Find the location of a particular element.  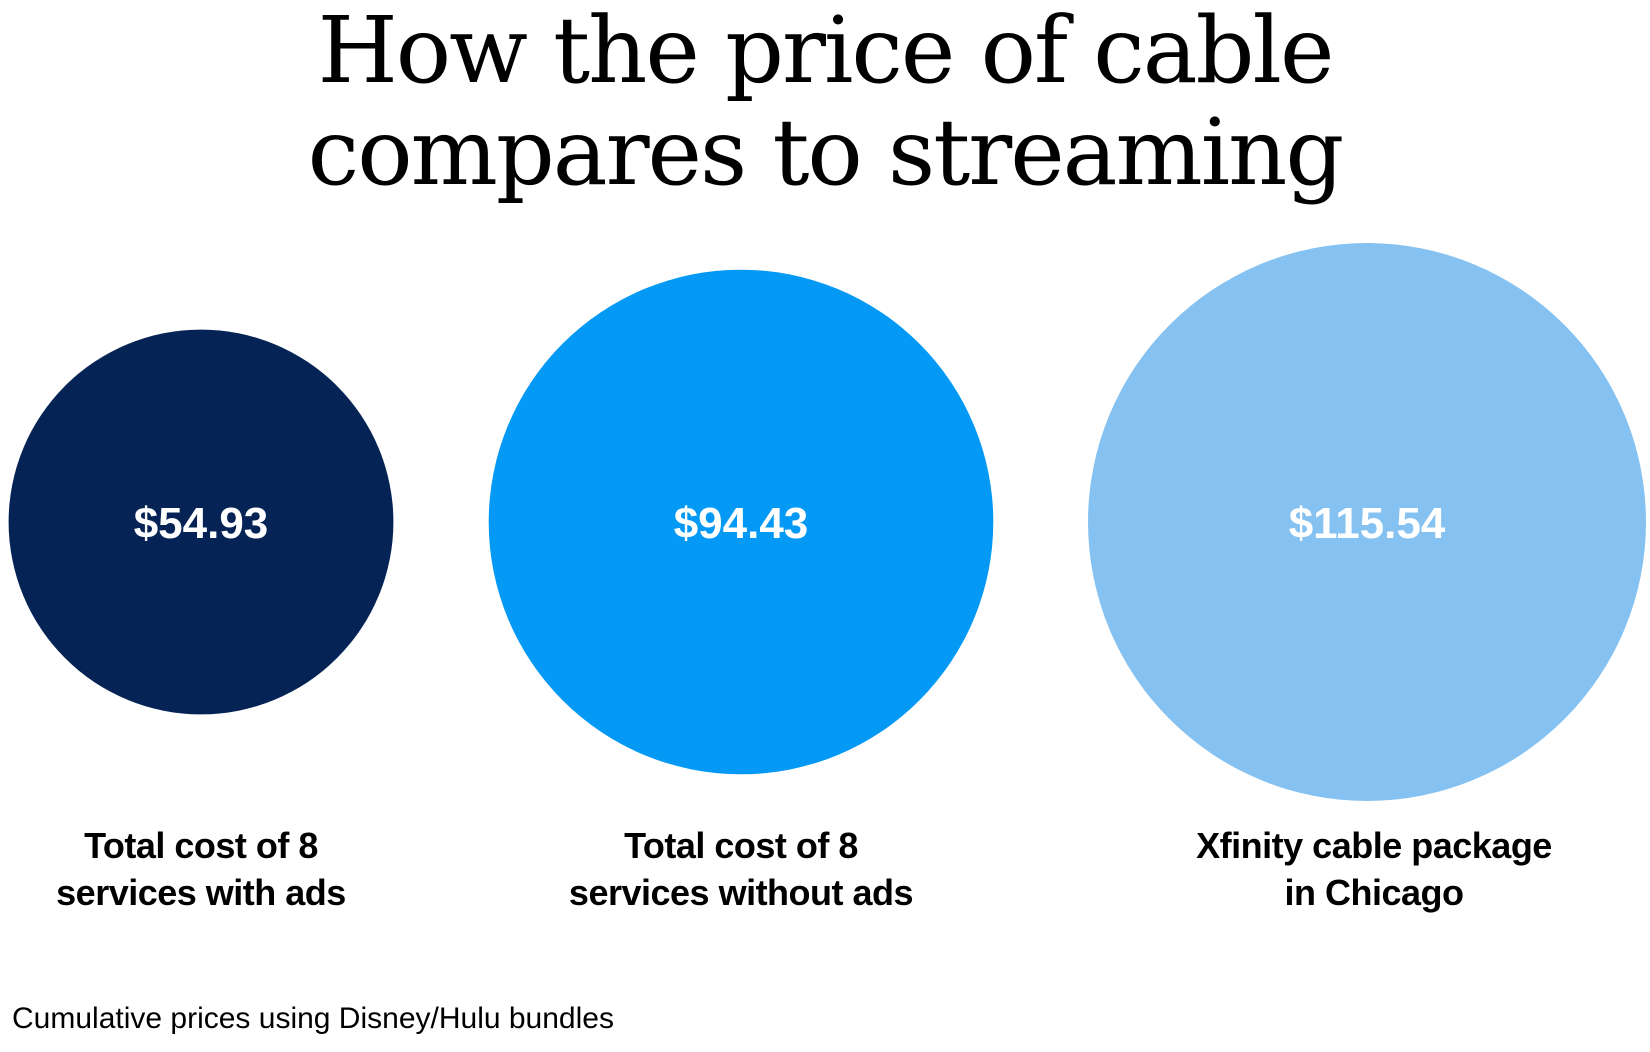

title-line-1: How the price of cable is located at coordinates (826, 52).